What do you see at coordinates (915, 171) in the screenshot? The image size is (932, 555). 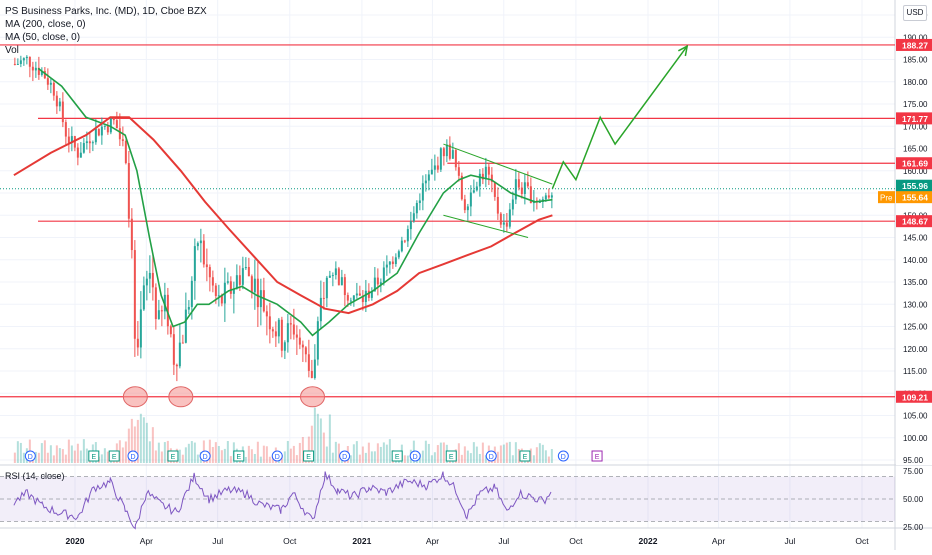 I see `price-tick: 160.00` at bounding box center [915, 171].